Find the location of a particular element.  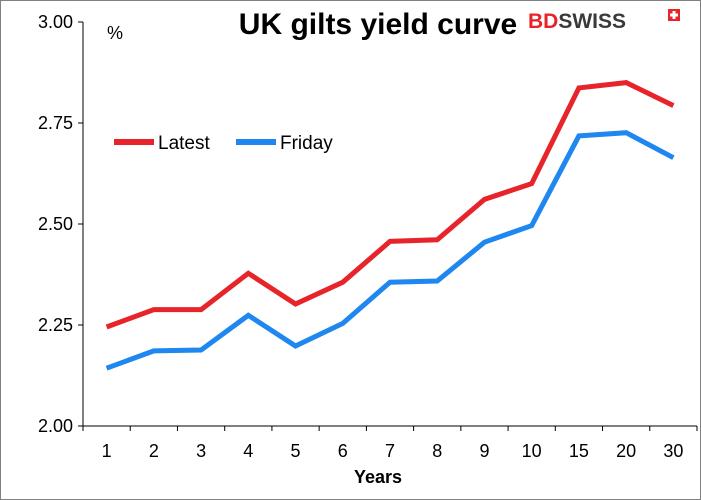

x-tick-label: 5 is located at coordinates (296, 451).